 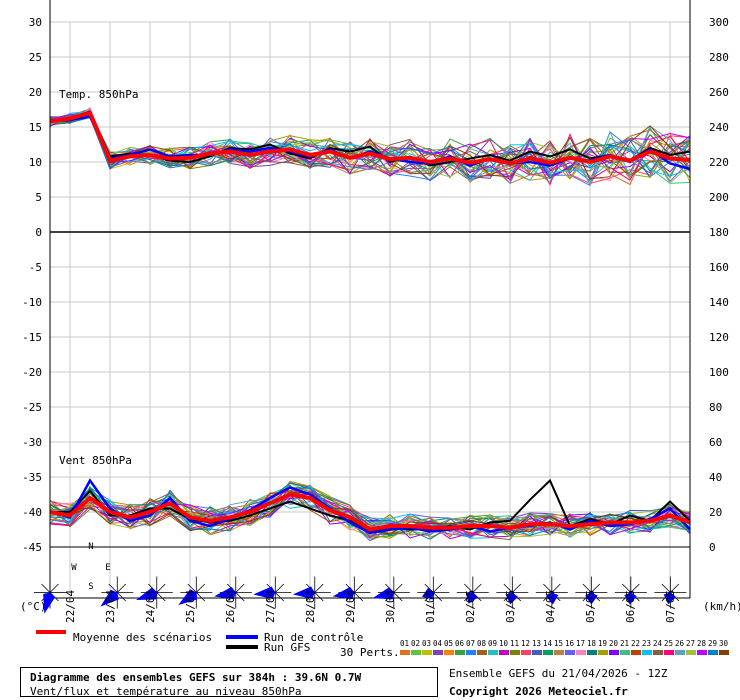 I want to click on pert-number: 29, so click(x=712, y=643).